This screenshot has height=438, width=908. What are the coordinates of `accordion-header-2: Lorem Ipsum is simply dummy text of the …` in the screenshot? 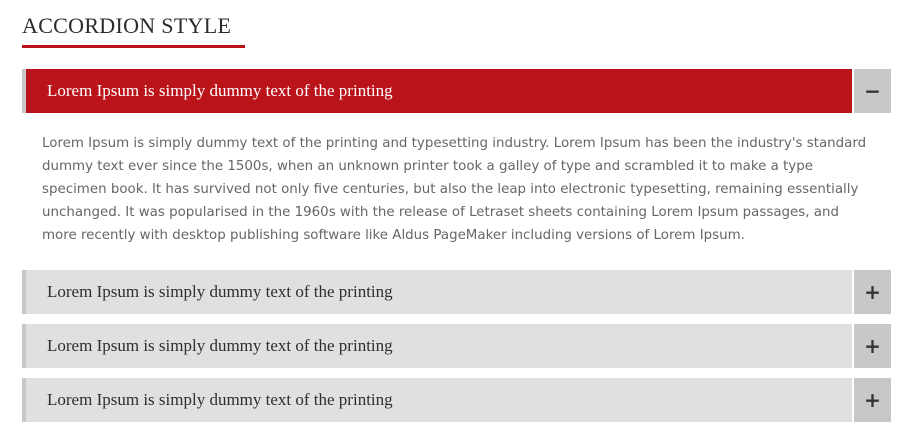 It's located at (456, 292).